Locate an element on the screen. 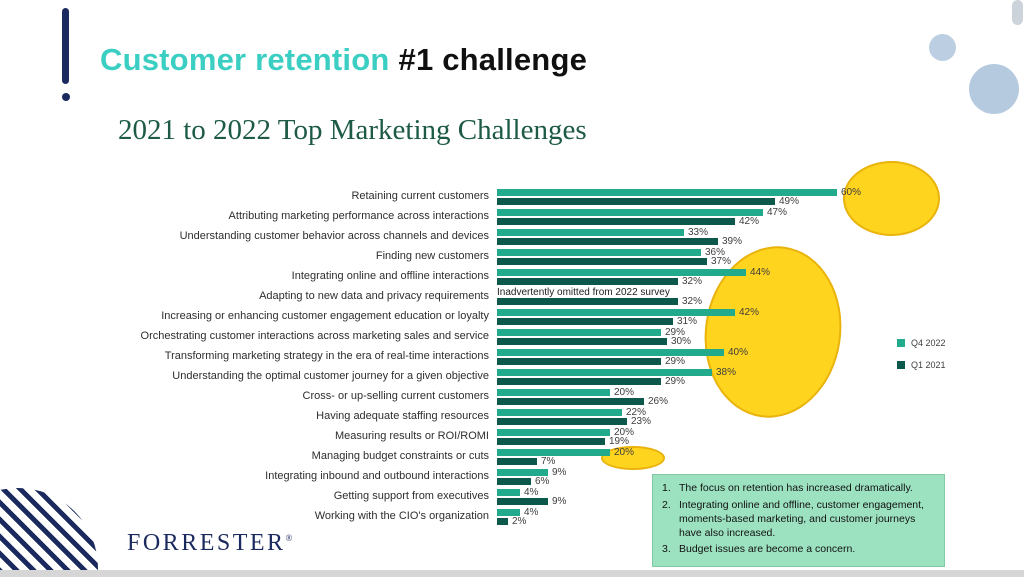  value-label: 38% is located at coordinates (726, 372).